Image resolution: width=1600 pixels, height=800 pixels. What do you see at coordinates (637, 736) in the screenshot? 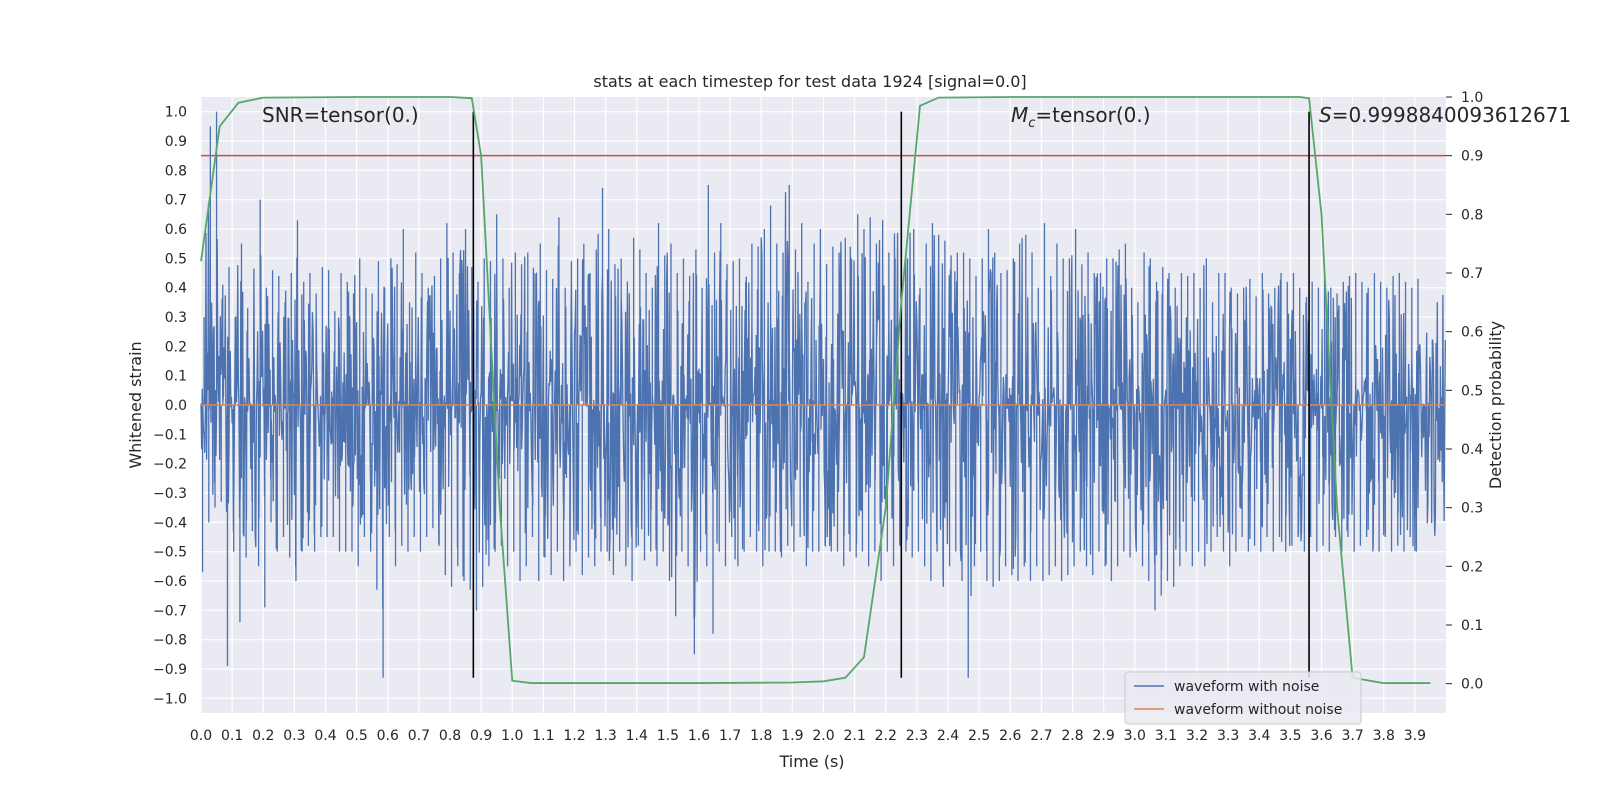
I see `x-tick-label: 1.4` at bounding box center [637, 736].